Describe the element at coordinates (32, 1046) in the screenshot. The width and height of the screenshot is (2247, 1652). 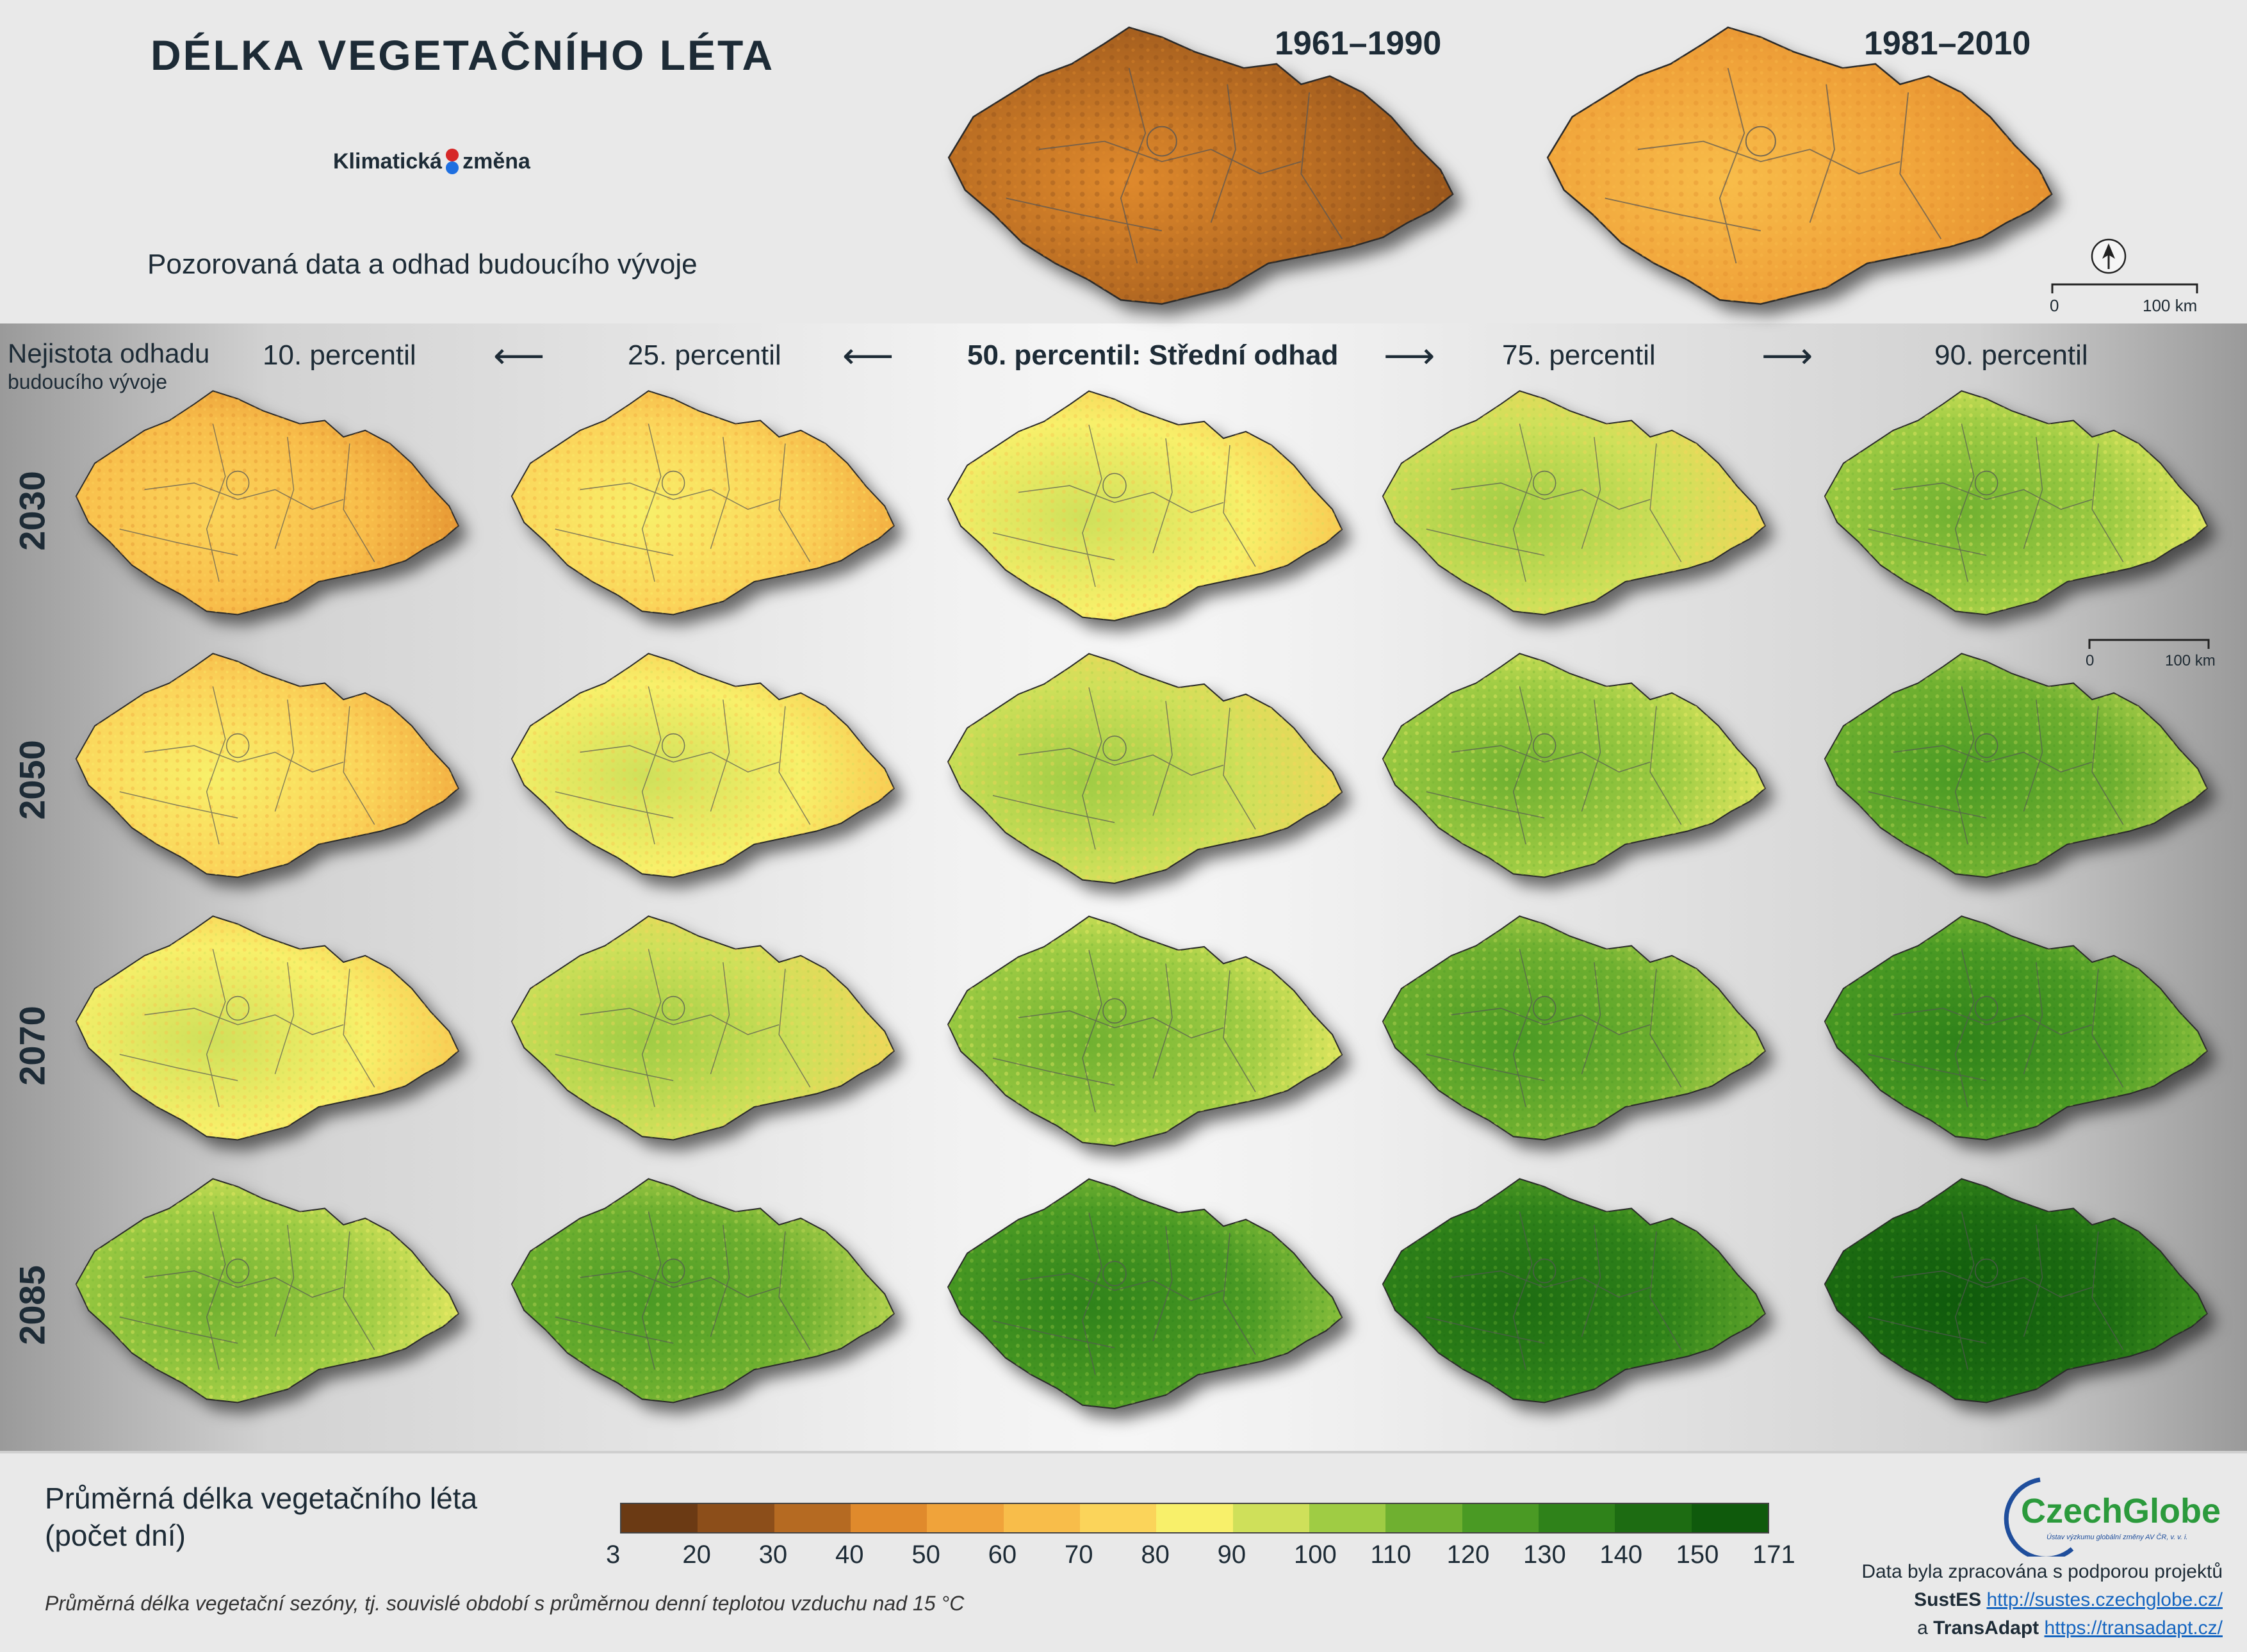
I see `row-label-2070: 2070` at that location.